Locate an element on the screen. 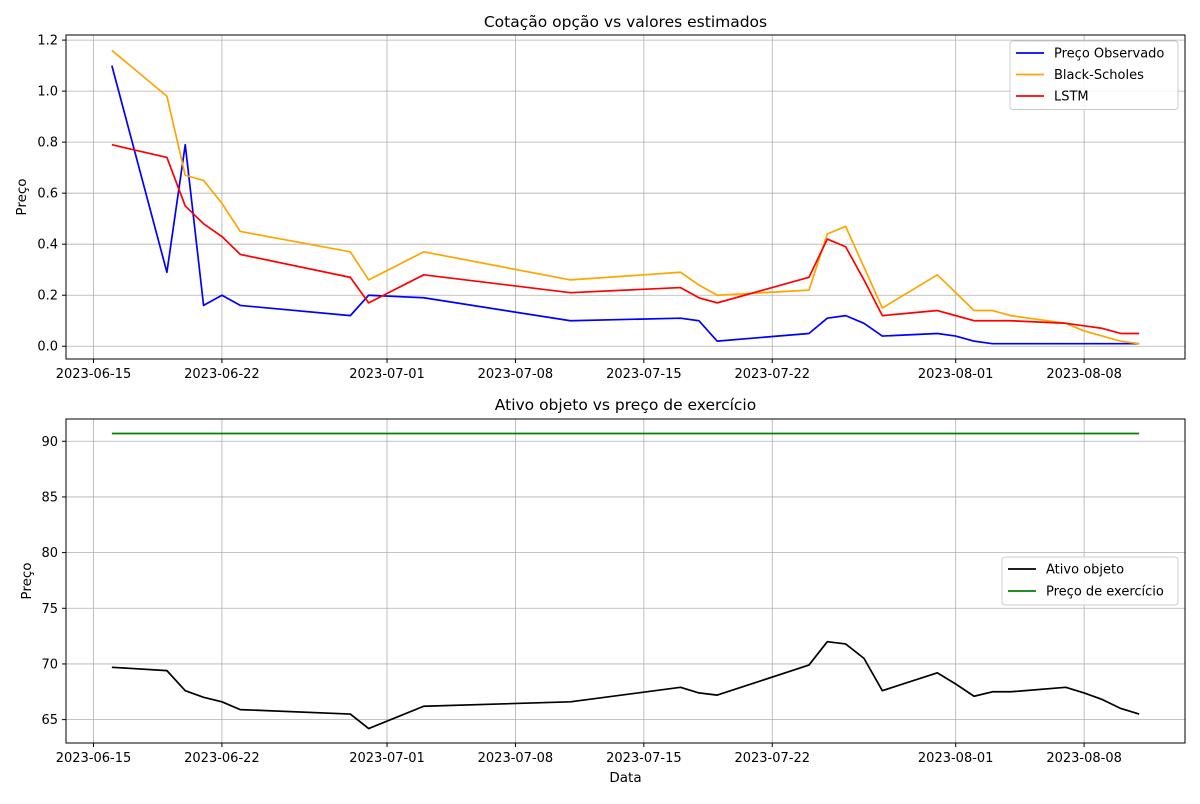  y-tick-label: 0.0 is located at coordinates (47, 347).